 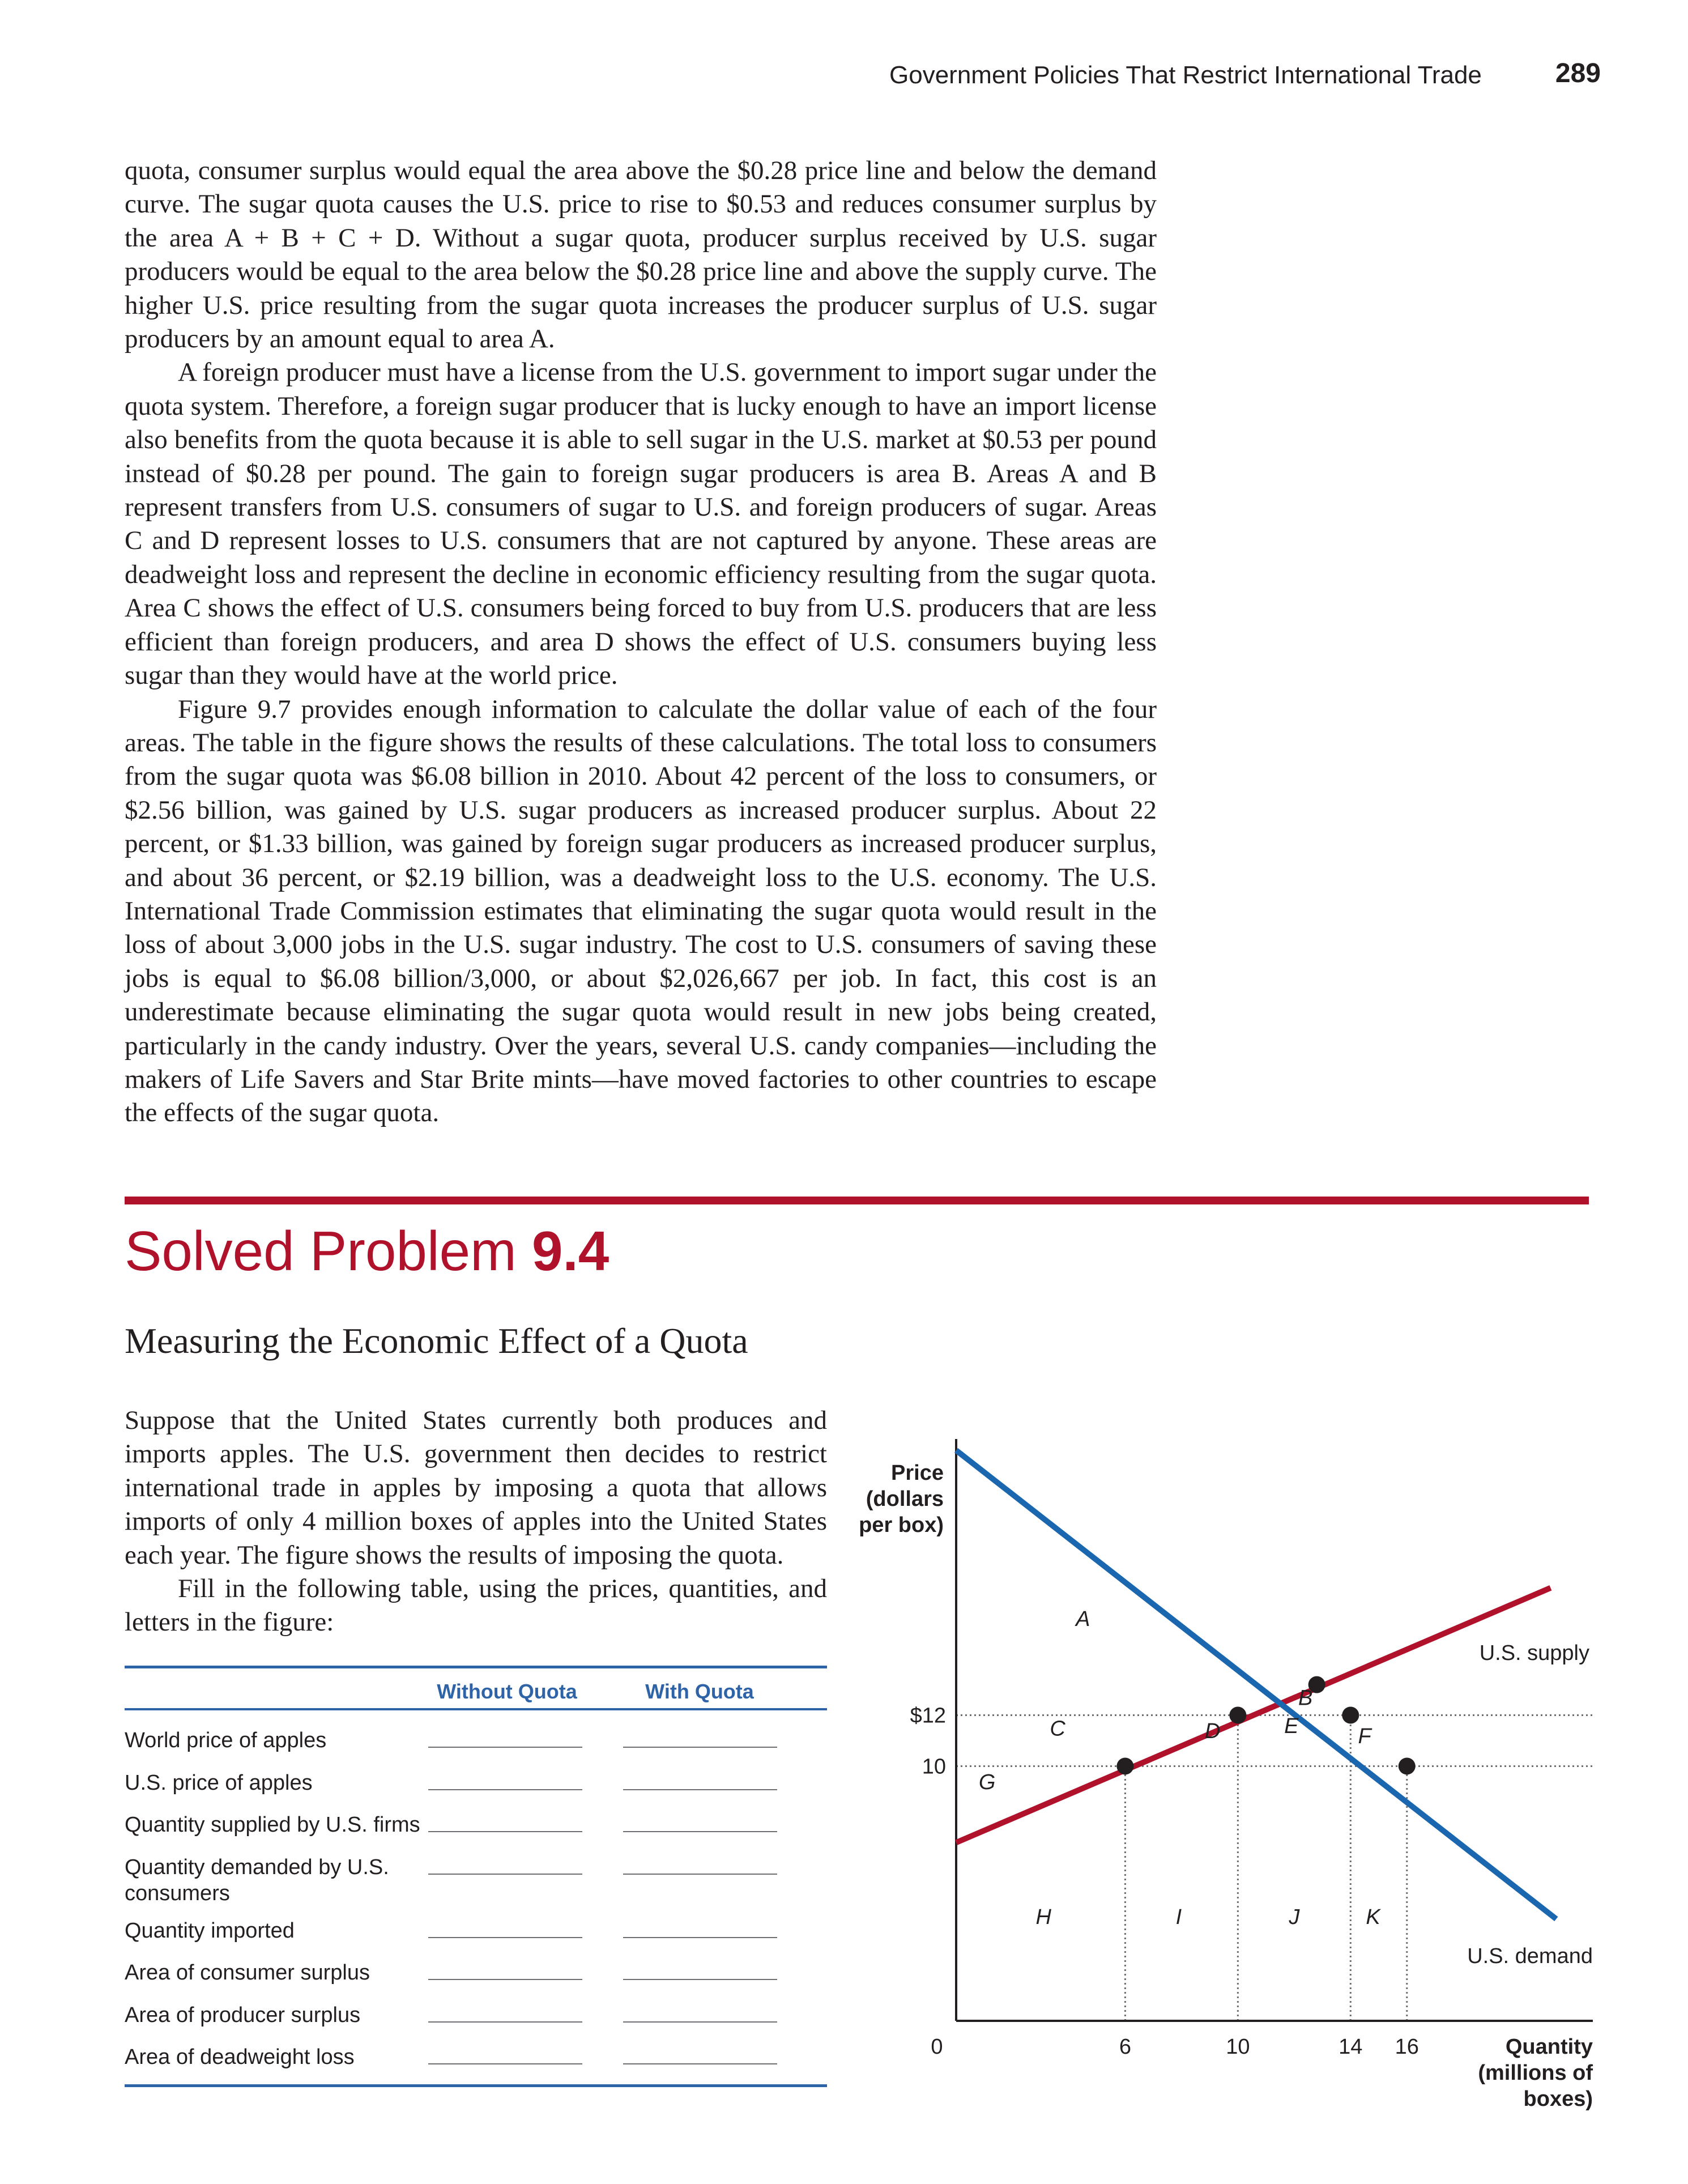 What do you see at coordinates (1057, 1729) in the screenshot?
I see `area-label: C` at bounding box center [1057, 1729].